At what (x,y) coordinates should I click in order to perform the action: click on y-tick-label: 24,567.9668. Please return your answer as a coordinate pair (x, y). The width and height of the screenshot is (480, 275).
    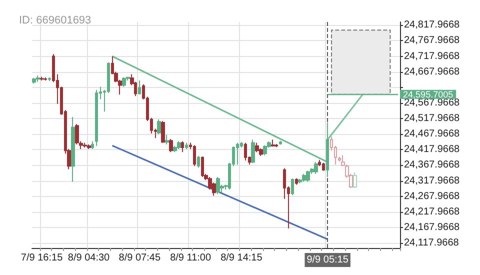
    Looking at the image, I should click on (432, 102).